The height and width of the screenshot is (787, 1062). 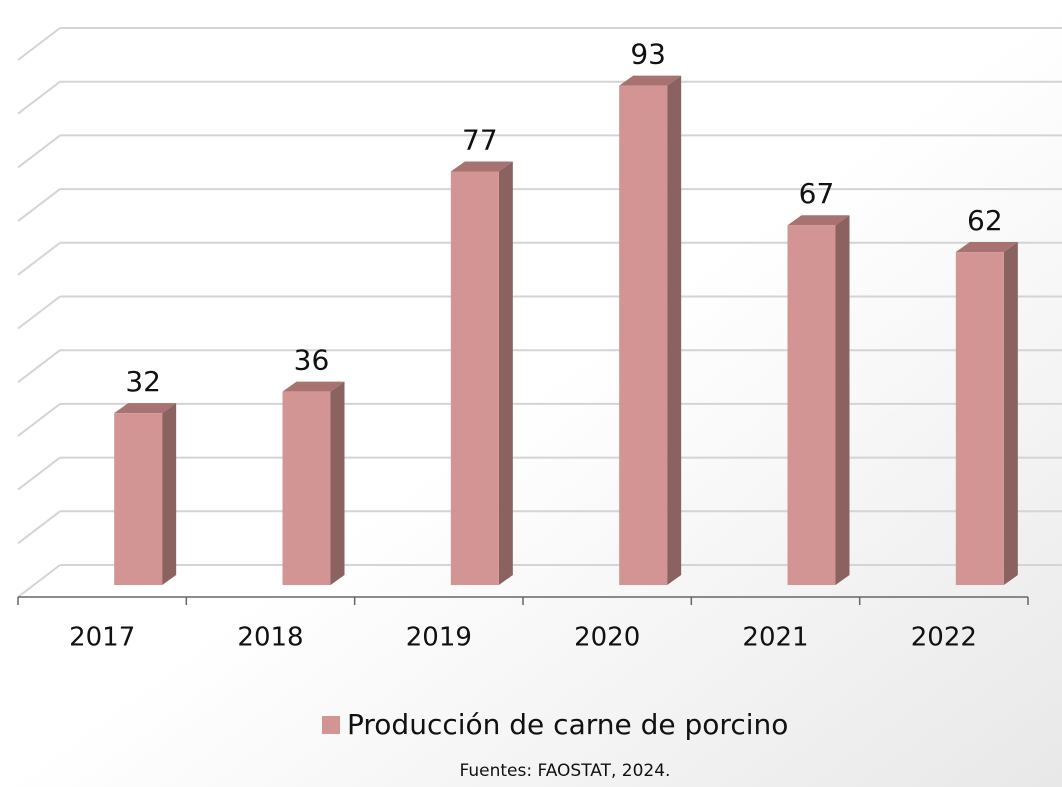 What do you see at coordinates (143, 381) in the screenshot?
I see `data-label: 32` at bounding box center [143, 381].